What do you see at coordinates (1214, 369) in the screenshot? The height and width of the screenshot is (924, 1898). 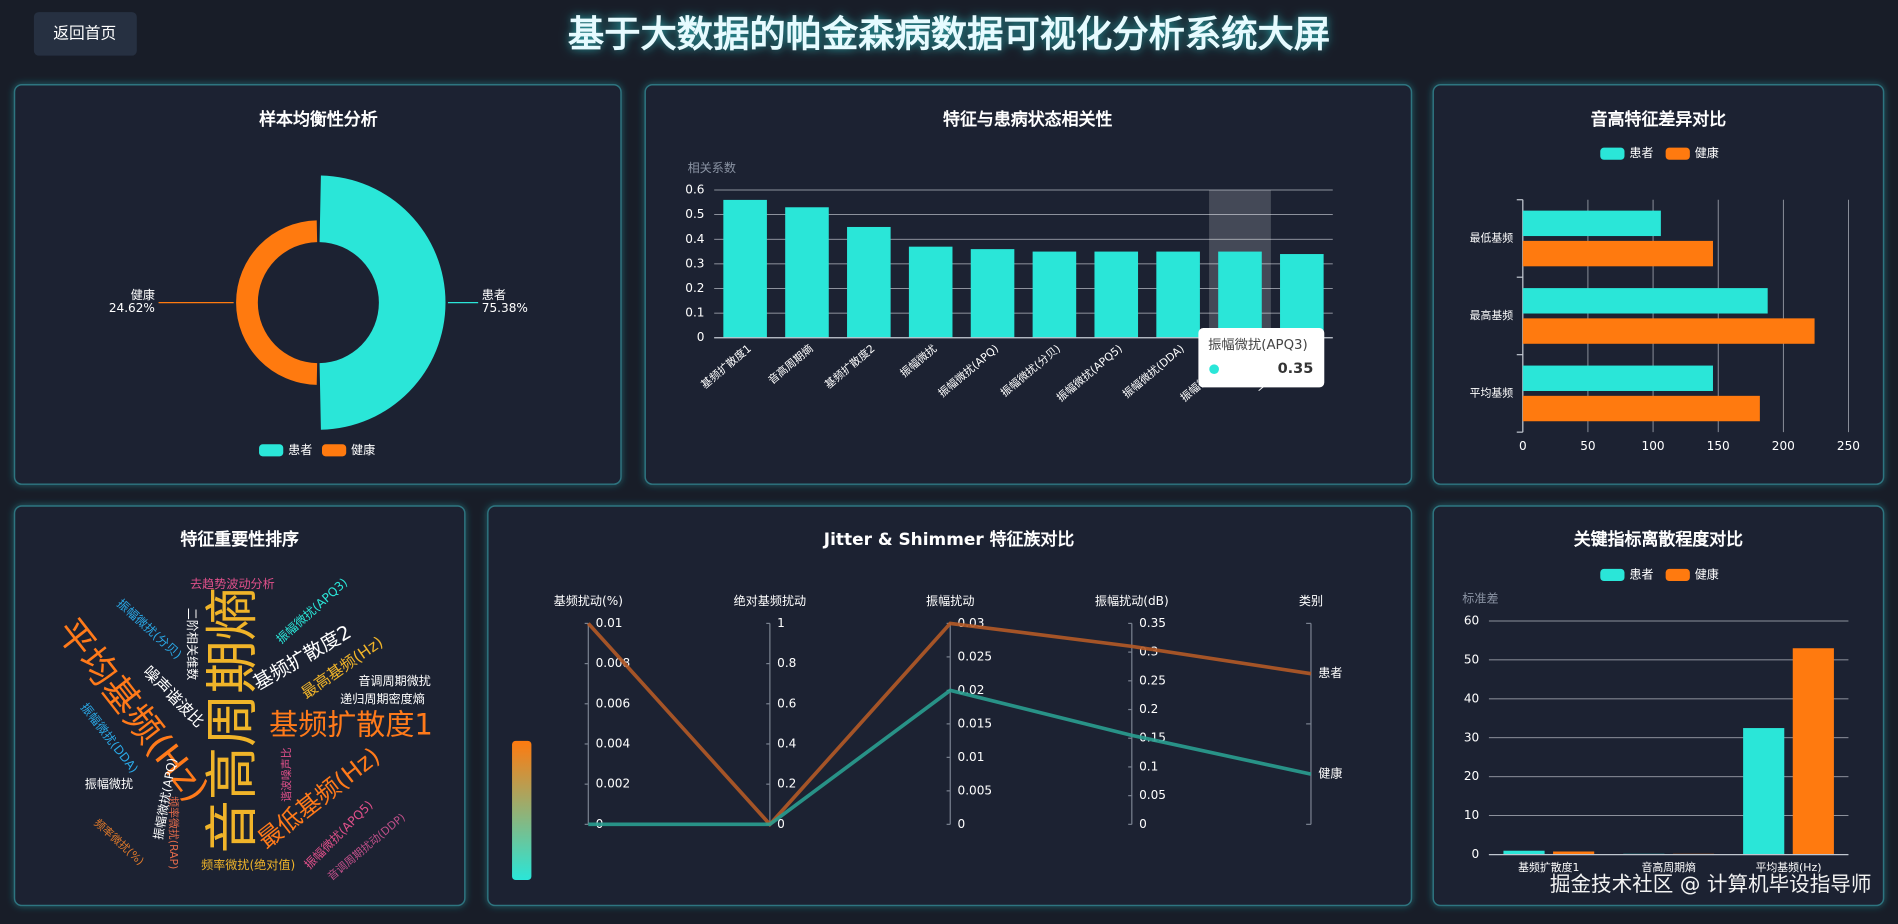 I see `tooltip-dot` at bounding box center [1214, 369].